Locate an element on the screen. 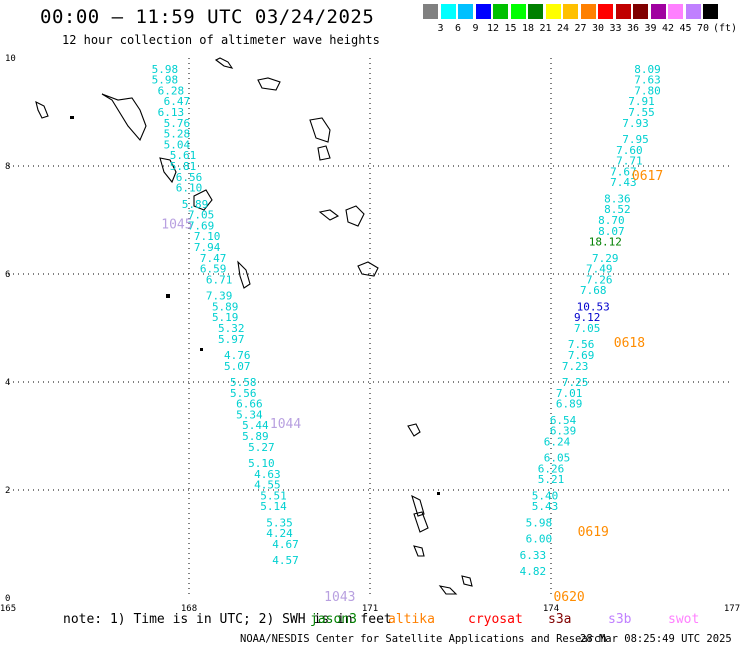 The image size is (740, 650). wave-height-label: 6.05 is located at coordinates (557, 458).